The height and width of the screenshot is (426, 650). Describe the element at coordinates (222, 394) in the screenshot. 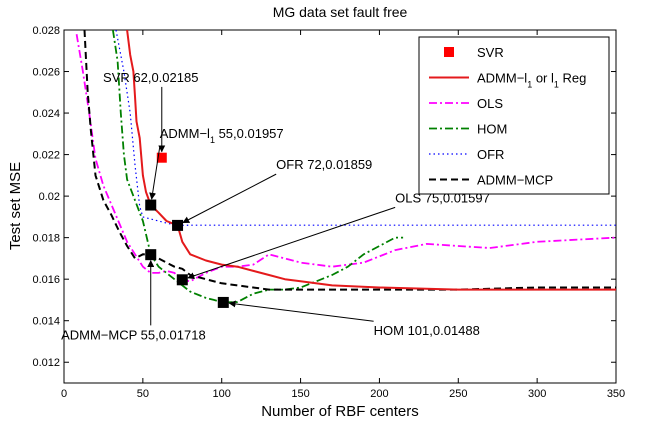

I see `x-tick-label: 100` at that location.